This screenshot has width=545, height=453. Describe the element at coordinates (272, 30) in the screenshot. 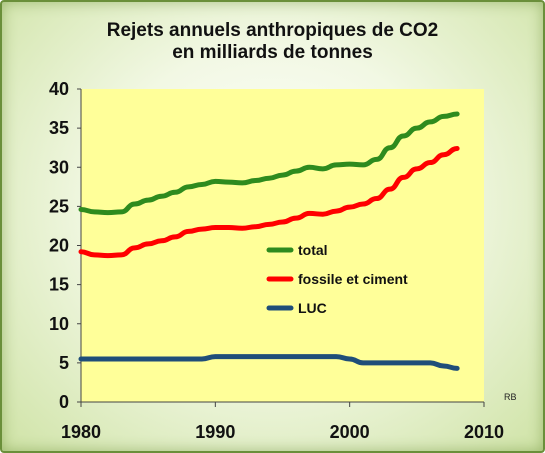

I see `chart-title-line1: Rejets annuels anthropiques de CO2` at that location.